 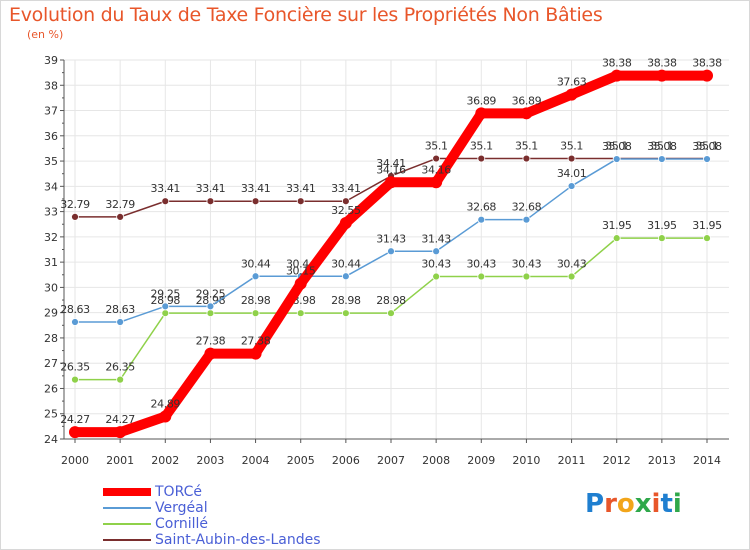 What do you see at coordinates (346, 210) in the screenshot?
I see `data-label-torc-: 32.55` at bounding box center [346, 210].